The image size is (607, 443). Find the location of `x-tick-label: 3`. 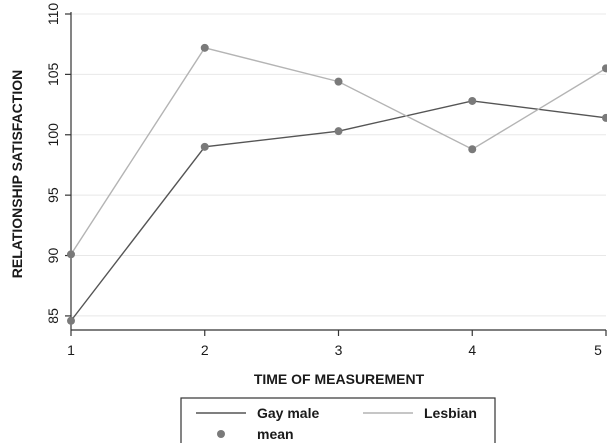

x-tick-label: 3 is located at coordinates (339, 350).